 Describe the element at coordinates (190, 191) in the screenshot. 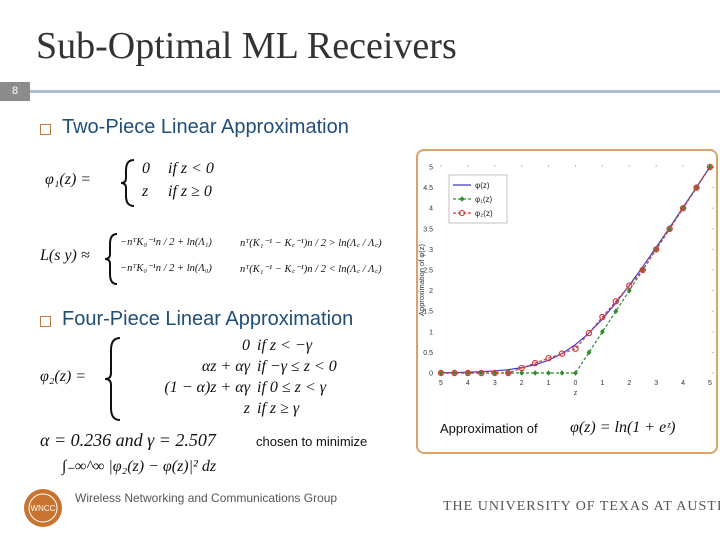

I see `case-condition: if z ≥ 0` at that location.